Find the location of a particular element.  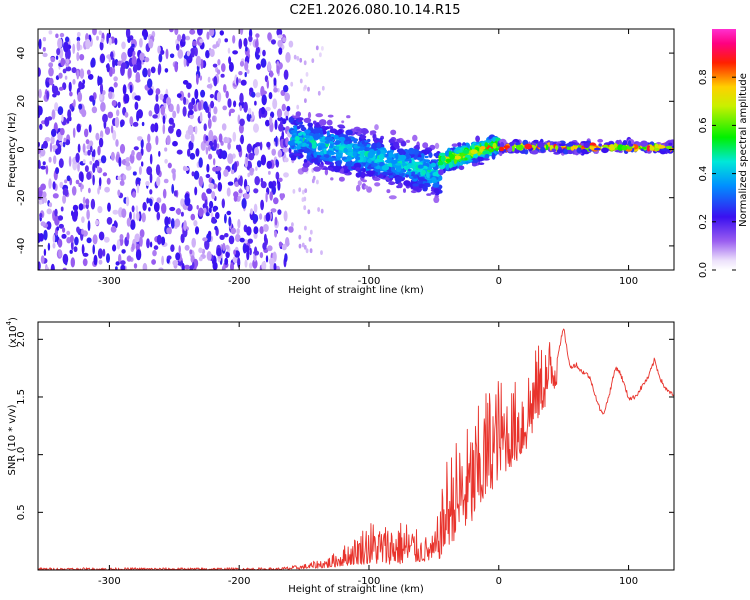

y-tick-label: 1.5 is located at coordinates (21, 397).